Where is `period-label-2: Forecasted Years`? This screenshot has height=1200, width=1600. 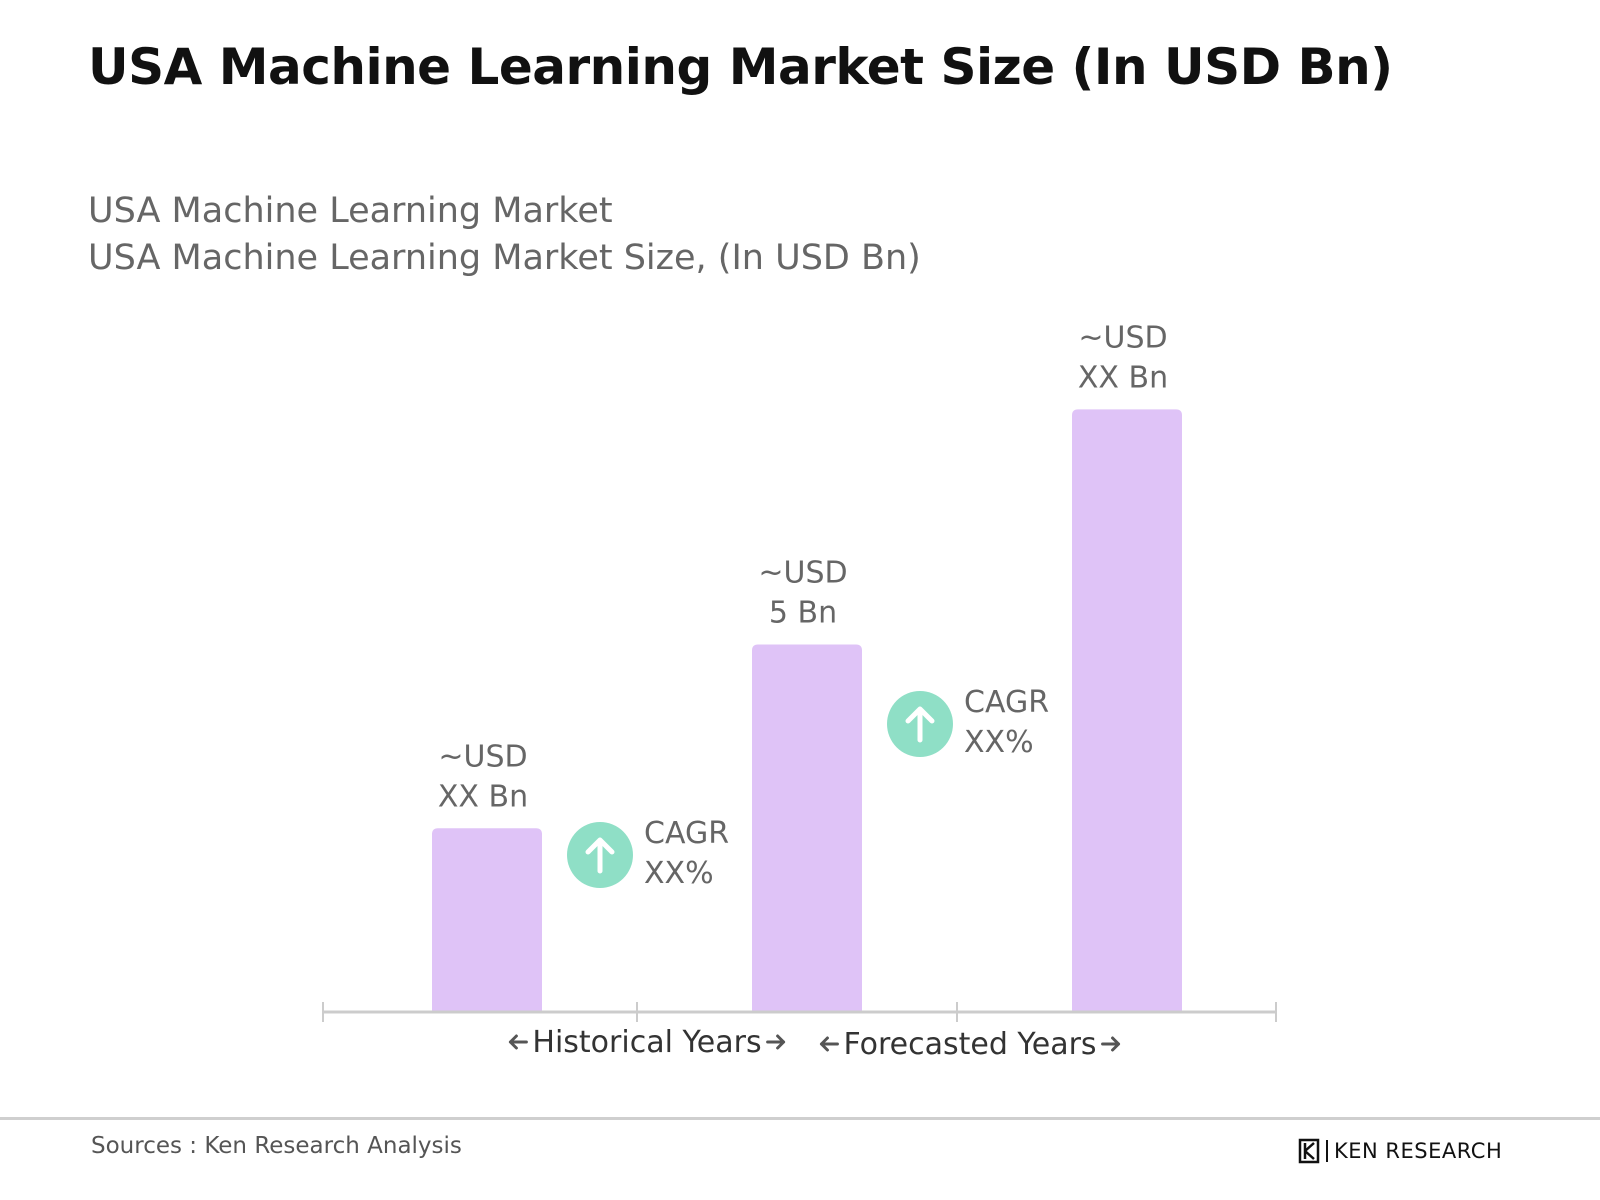 period-label-2: Forecasted Years is located at coordinates (969, 1044).